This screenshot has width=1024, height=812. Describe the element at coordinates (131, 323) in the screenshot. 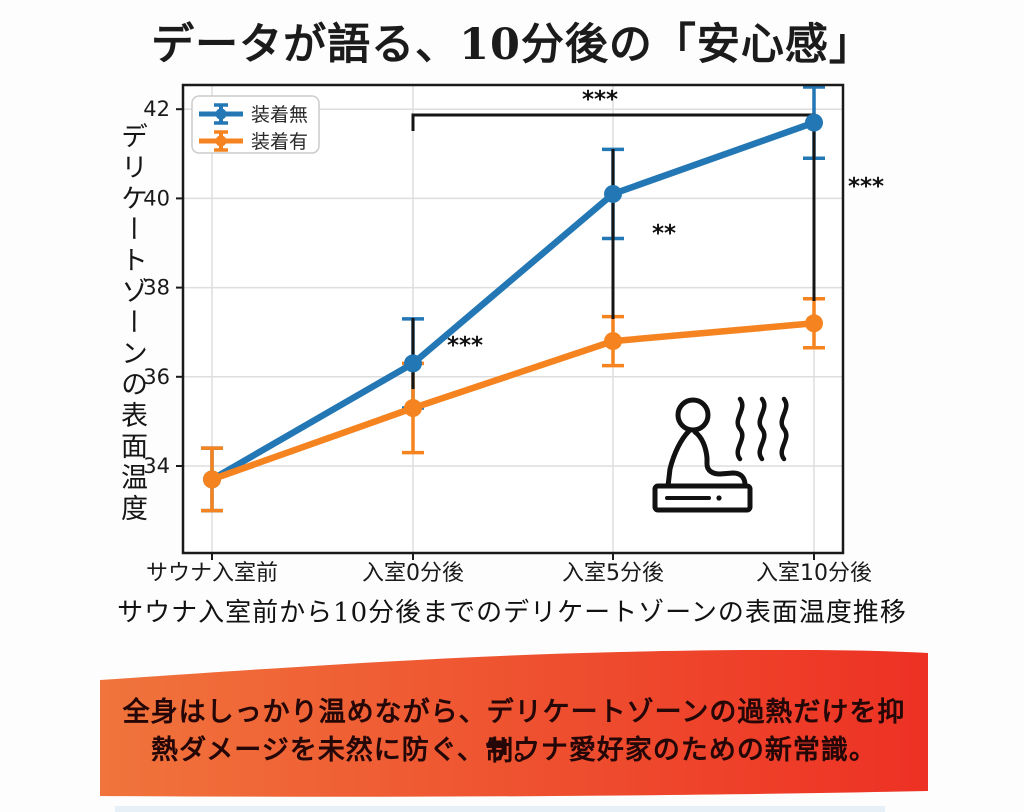

I see `y-axis-label: デリケートゾーンの表面温度` at that location.